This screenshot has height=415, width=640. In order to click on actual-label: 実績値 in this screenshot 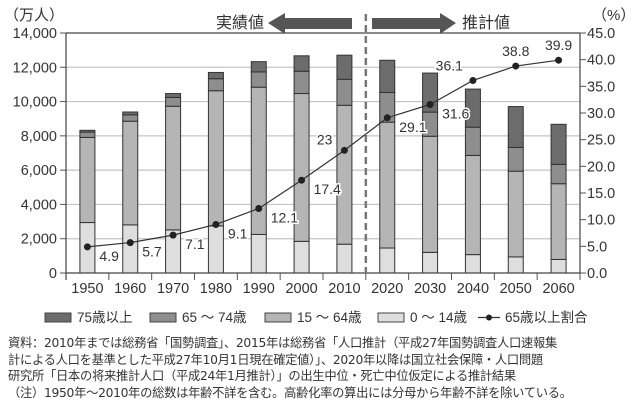, I will do `click(240, 23)`.